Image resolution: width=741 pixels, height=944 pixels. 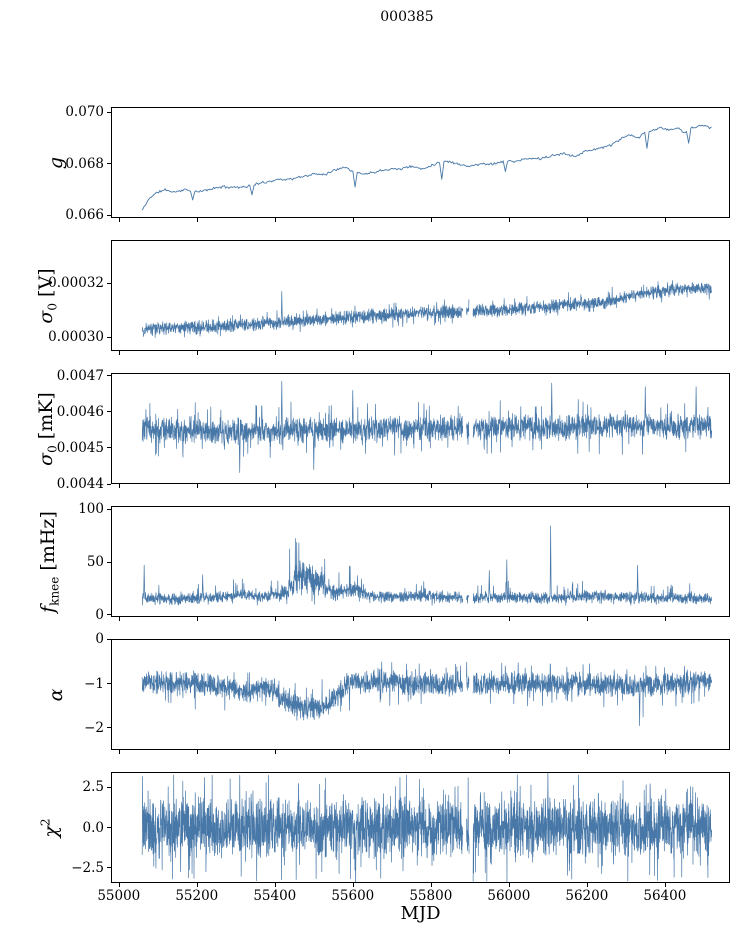 What do you see at coordinates (76, 337) in the screenshot?
I see `y-tick-label: 0.00030` at bounding box center [76, 337].